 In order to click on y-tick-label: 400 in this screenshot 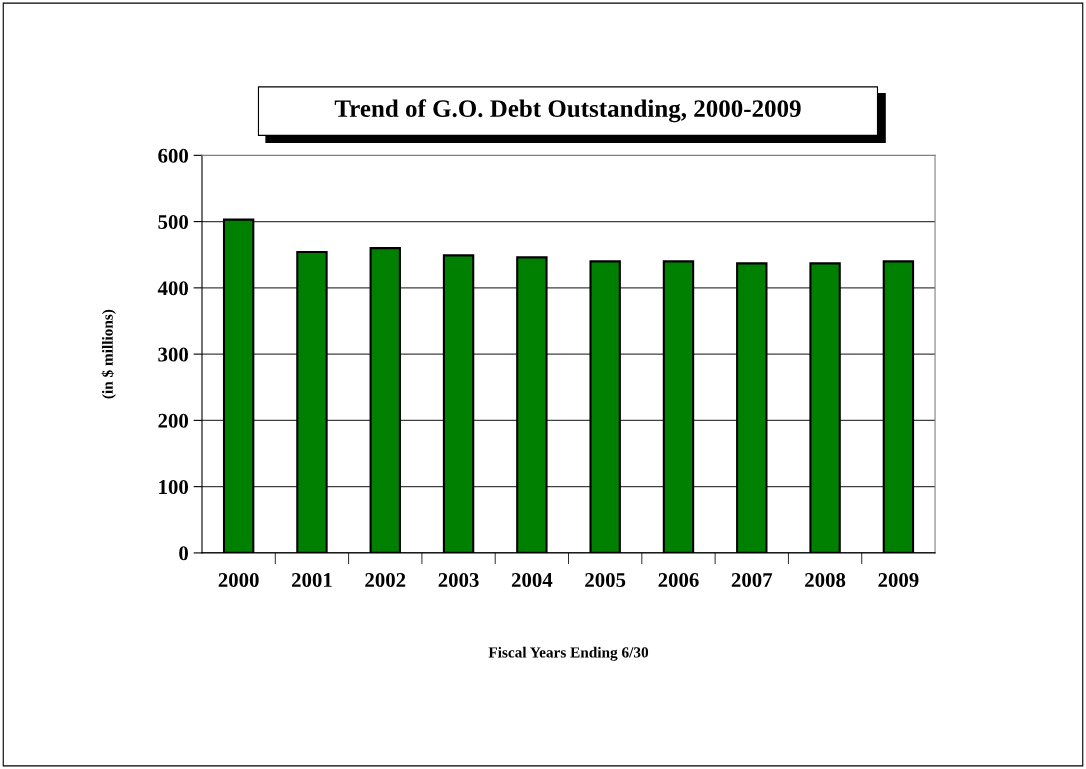, I will do `click(173, 288)`.